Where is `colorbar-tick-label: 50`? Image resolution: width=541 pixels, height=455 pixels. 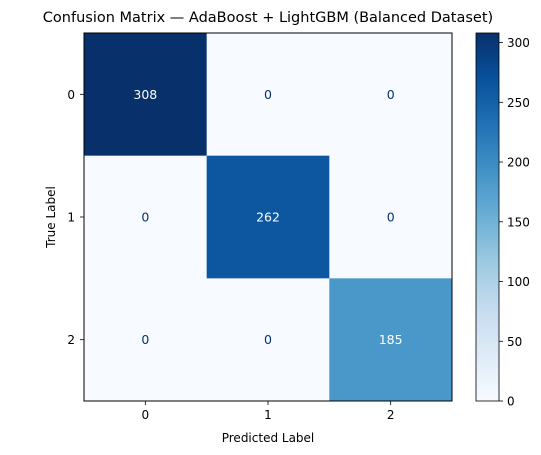 colorbar-tick-label: 50 is located at coordinates (514, 342).